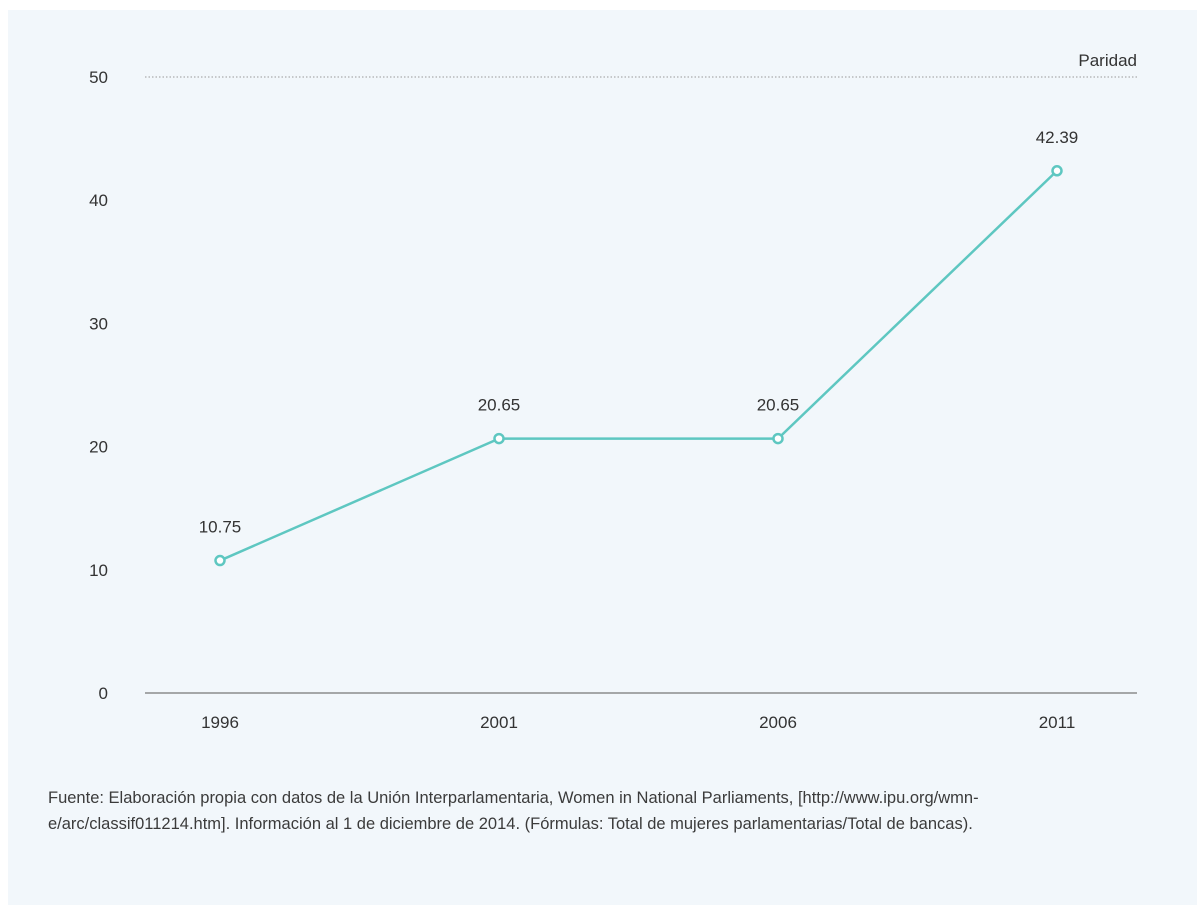  Describe the element at coordinates (98, 77) in the screenshot. I see `y-tick-label: 50` at that location.